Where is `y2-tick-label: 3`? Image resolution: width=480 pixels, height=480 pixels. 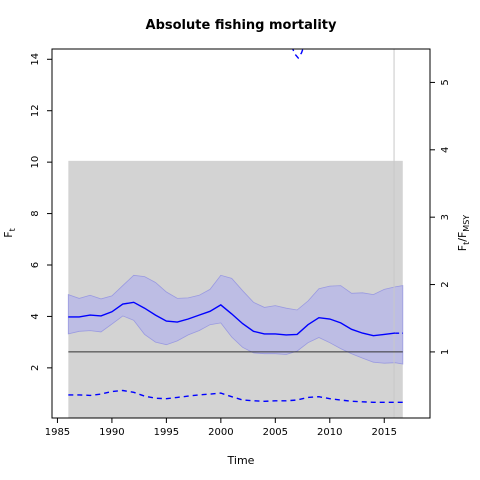
y2-tick-label: 3 is located at coordinates (445, 217).